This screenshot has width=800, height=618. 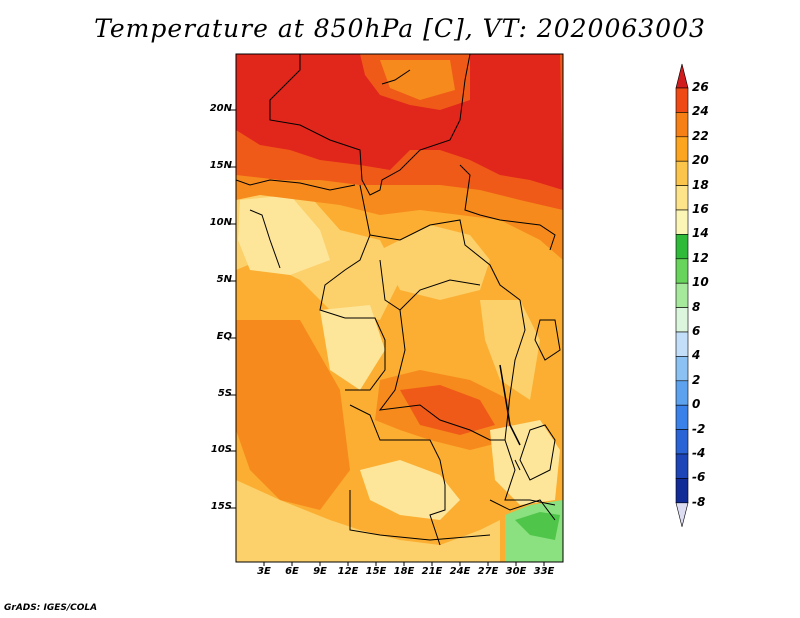 I want to click on lon-label: 33E, so click(x=544, y=571).